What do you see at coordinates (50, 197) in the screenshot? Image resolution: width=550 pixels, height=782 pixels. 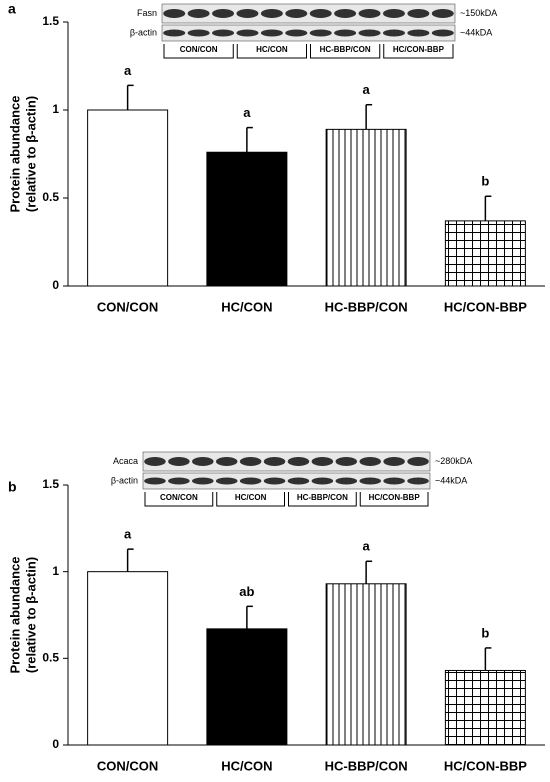 I see `y-tick-label: 0.5` at bounding box center [50, 197].